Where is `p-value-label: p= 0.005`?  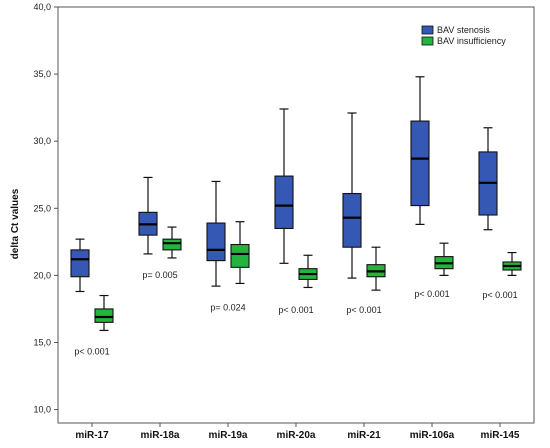 p-value-label: p= 0.005 is located at coordinates (159, 275).